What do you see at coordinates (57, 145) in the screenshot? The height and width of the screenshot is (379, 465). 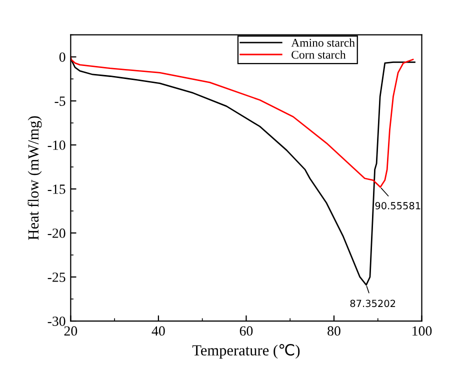 I see `y-tick-label: -10` at bounding box center [57, 145].